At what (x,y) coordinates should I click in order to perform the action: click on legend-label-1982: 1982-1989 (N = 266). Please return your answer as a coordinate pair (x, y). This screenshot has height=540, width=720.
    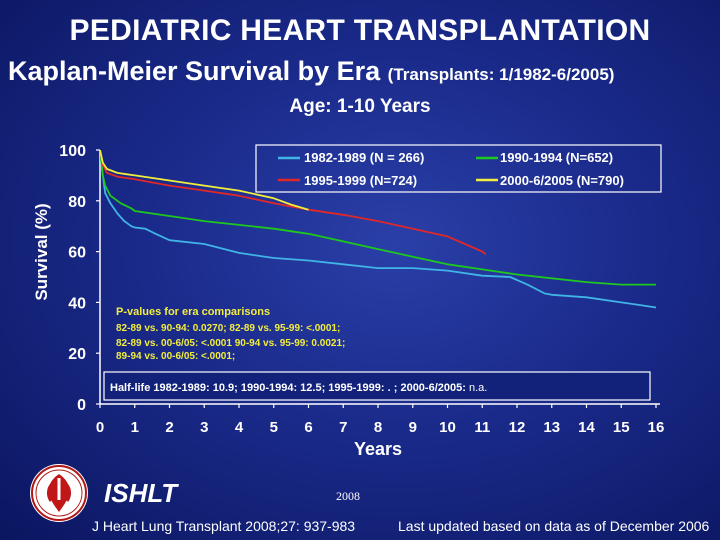
    Looking at the image, I should click on (364, 157).